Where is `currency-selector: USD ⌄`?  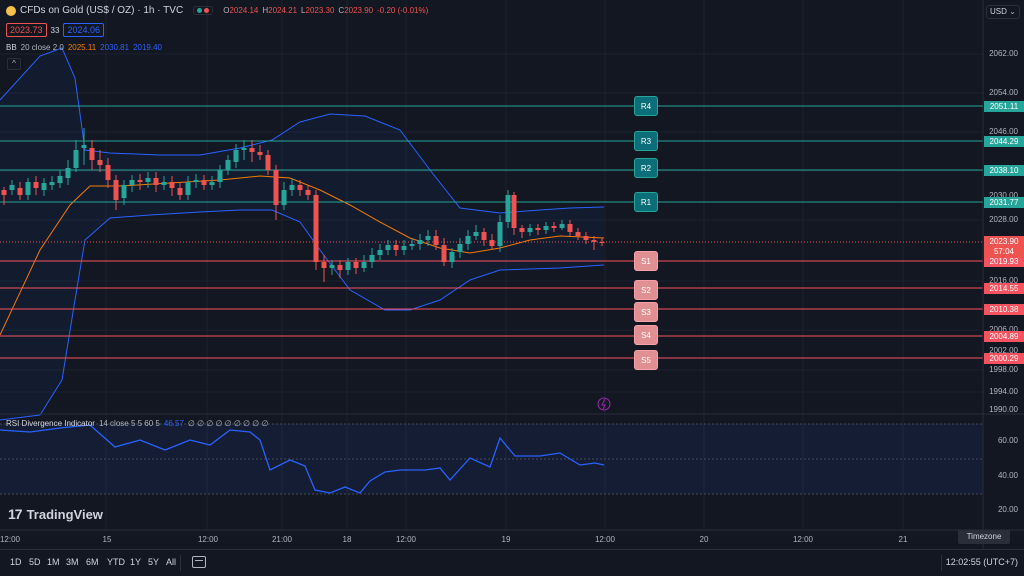 currency-selector: USD ⌄ is located at coordinates (1003, 12).